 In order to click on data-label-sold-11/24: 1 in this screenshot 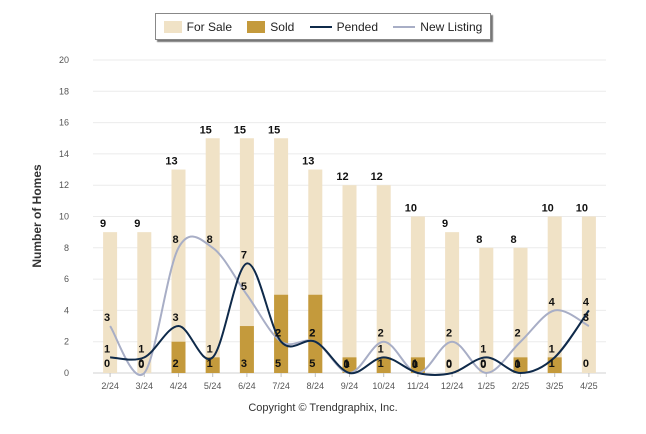, I will do `click(415, 364)`.